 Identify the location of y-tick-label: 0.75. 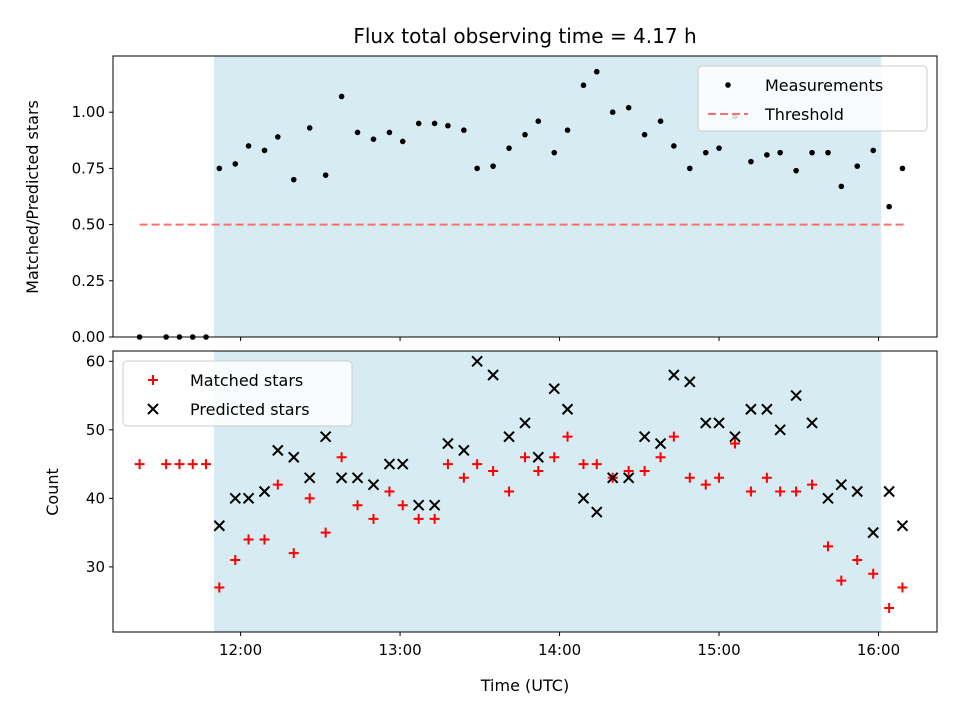
(88, 168).